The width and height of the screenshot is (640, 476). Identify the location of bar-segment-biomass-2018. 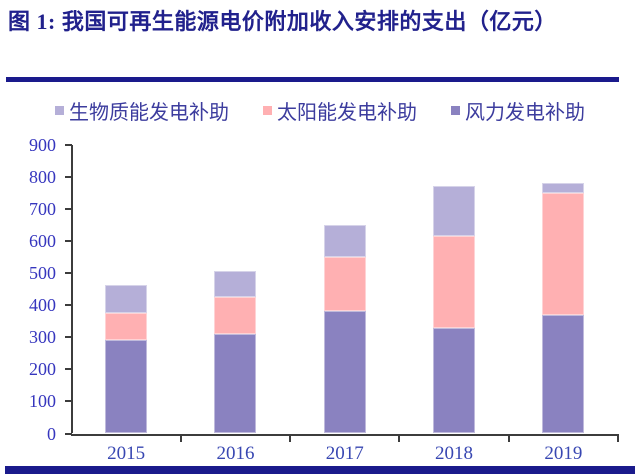
(454, 211).